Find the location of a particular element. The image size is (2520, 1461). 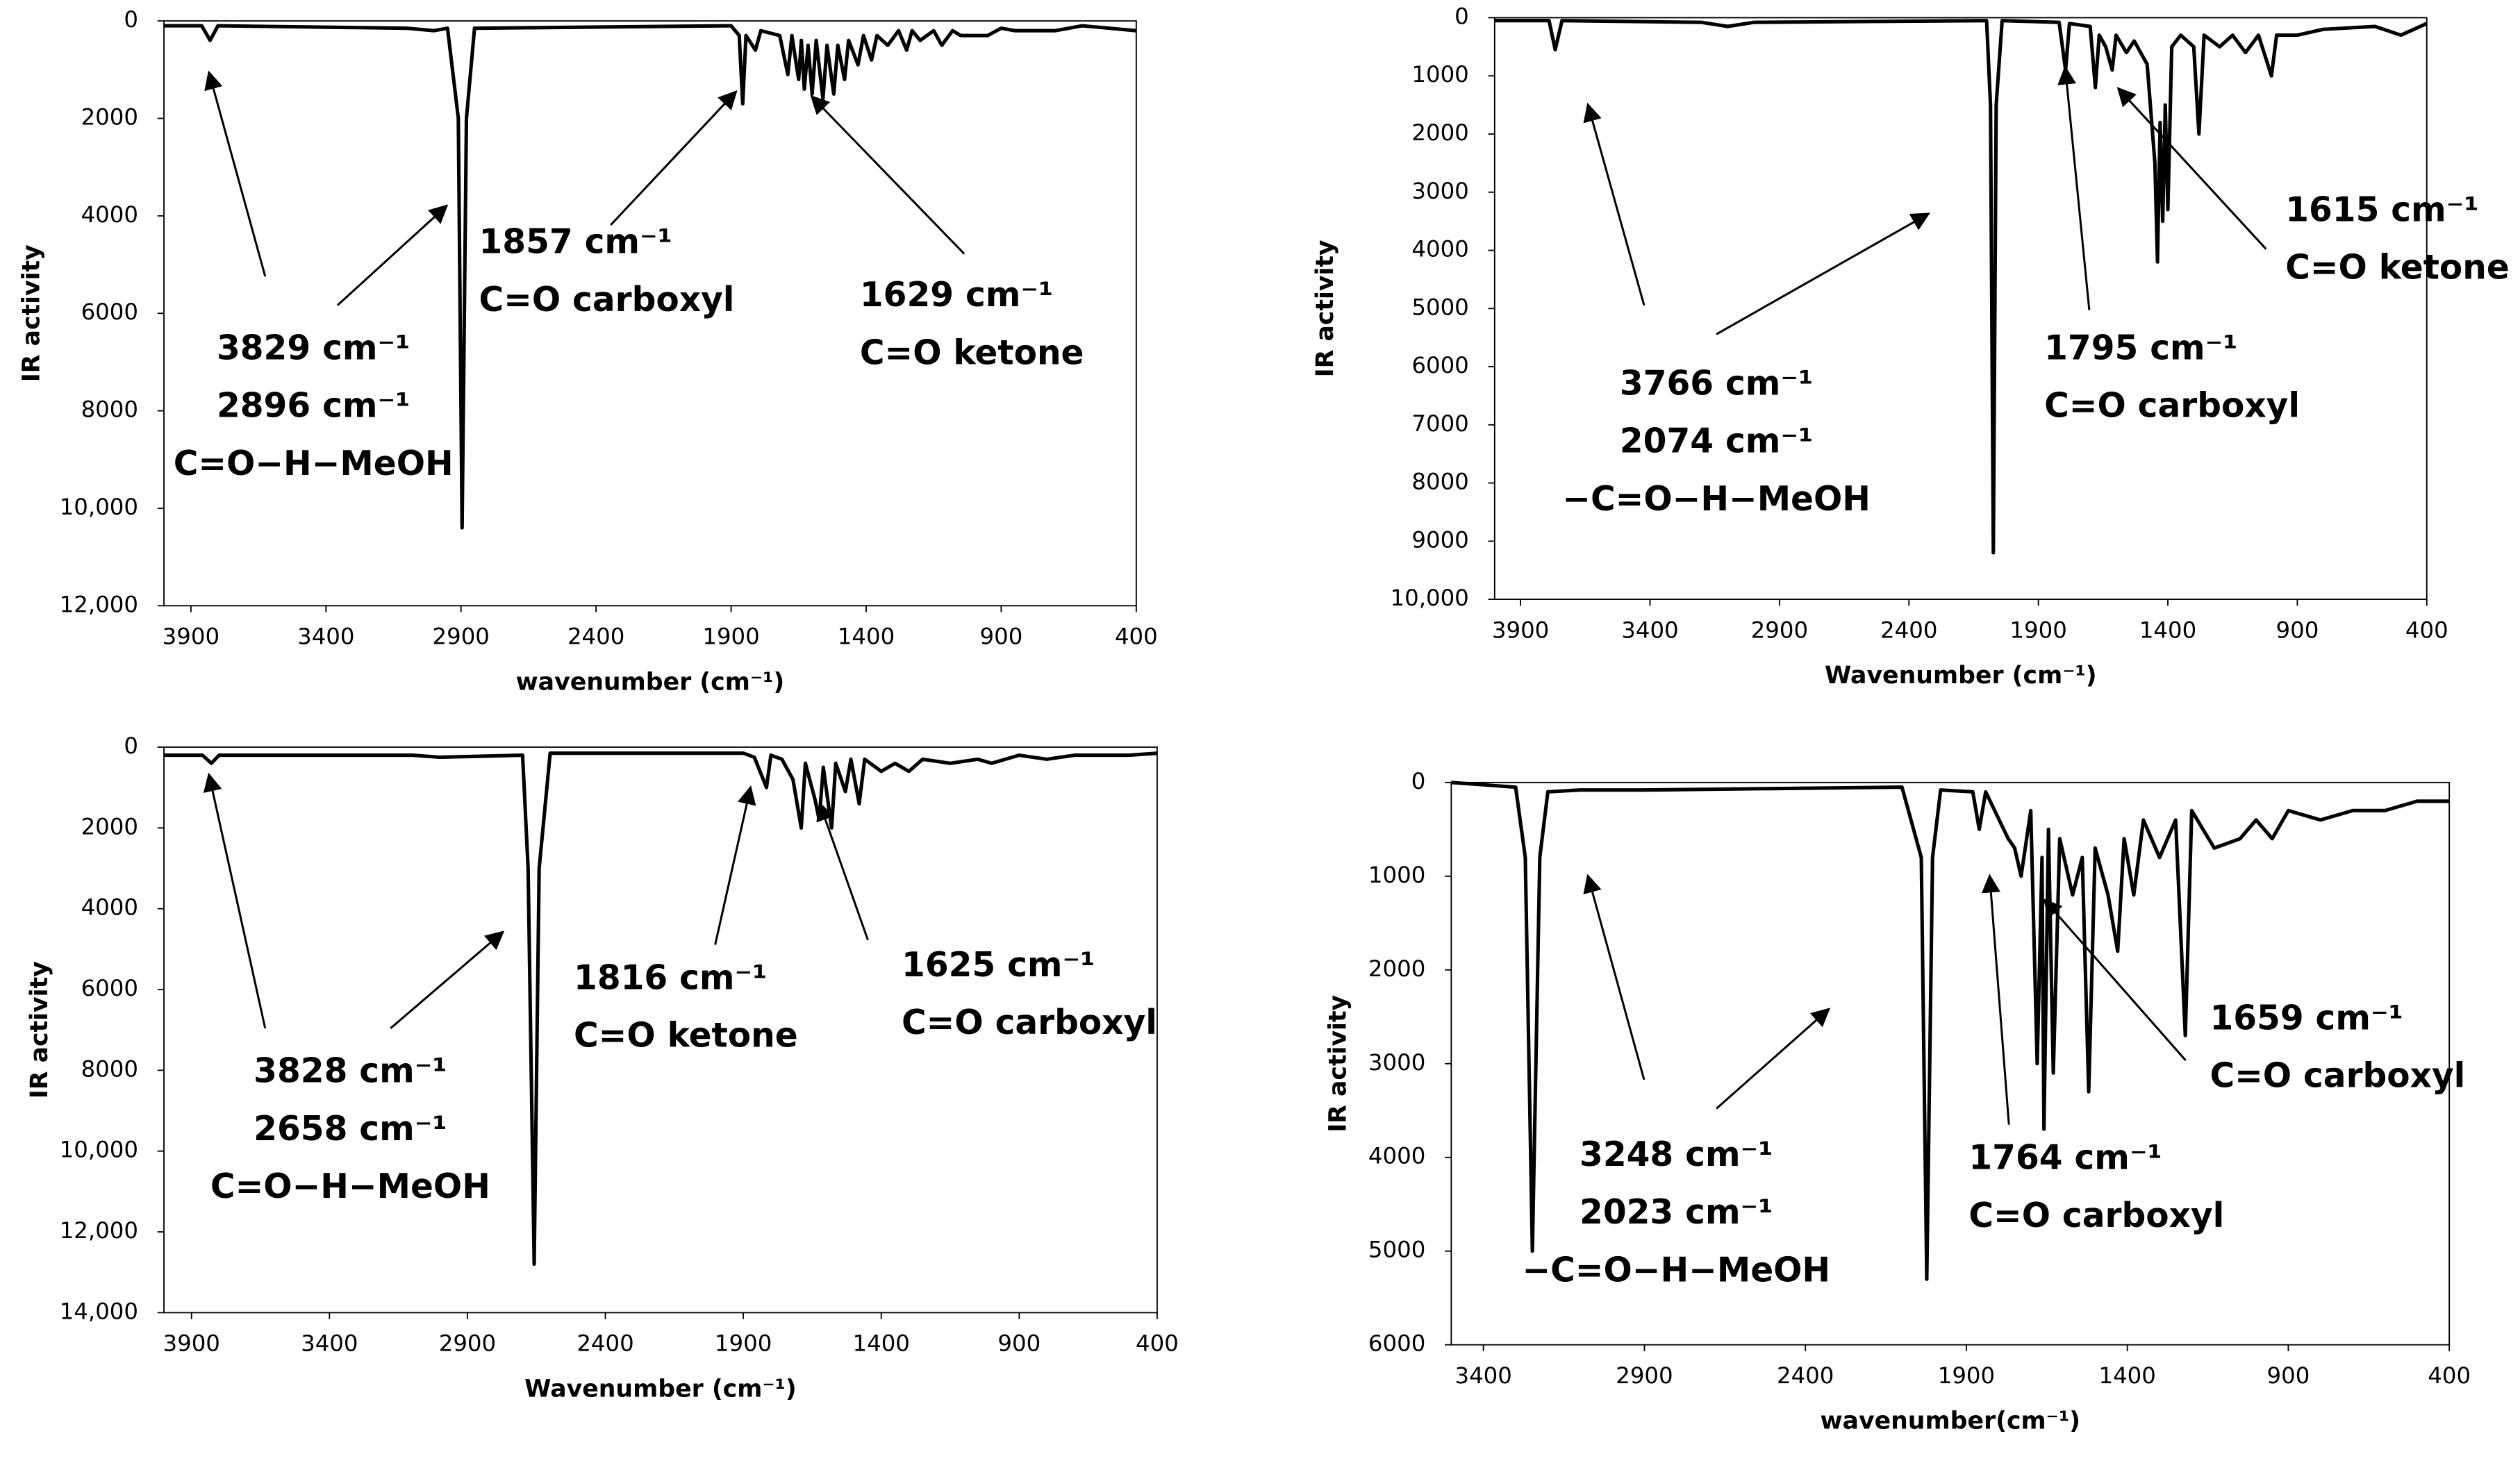

annotation-text: 1625 cm⁻¹ is located at coordinates (998, 965).